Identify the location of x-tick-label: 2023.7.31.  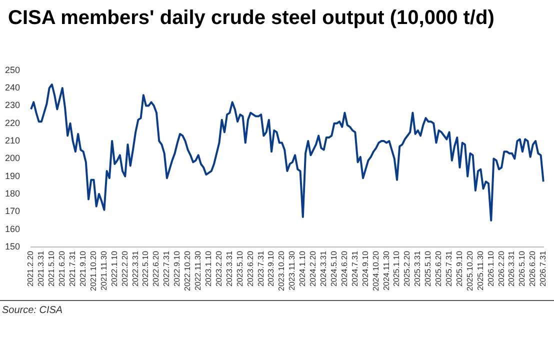
(261, 268).